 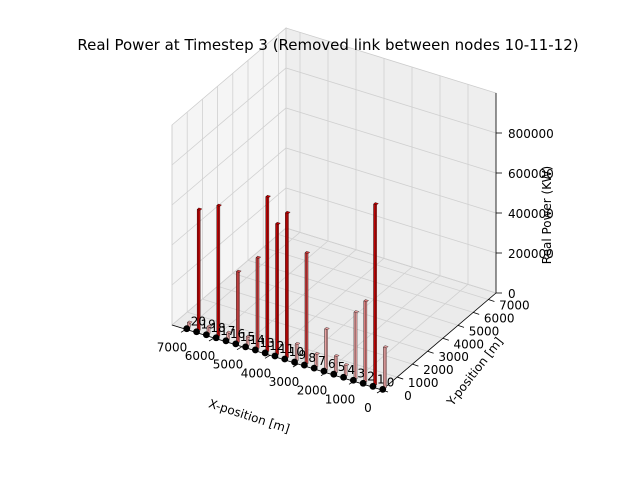 I want to click on x-tick-label: 1000, so click(x=340, y=399).